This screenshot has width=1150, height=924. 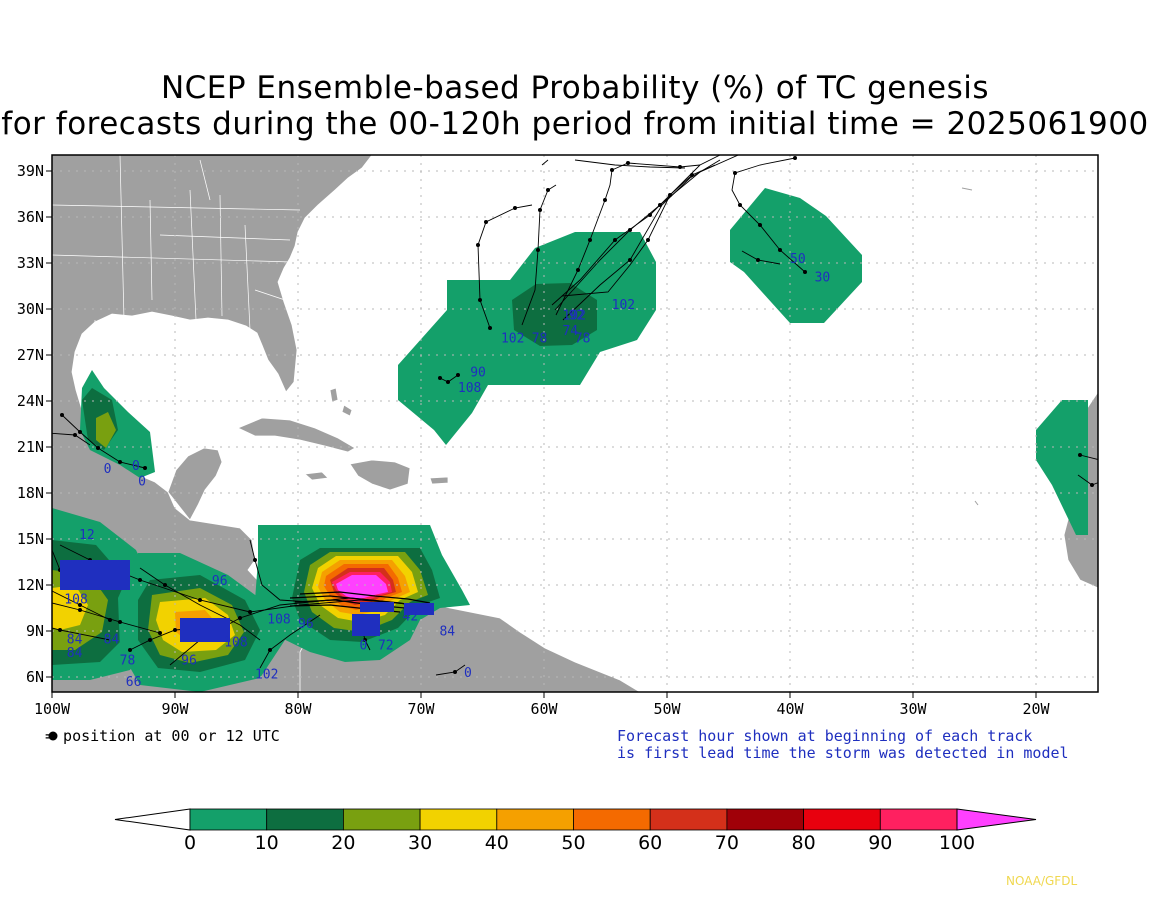 I want to click on colorbar-label: 30, so click(x=420, y=843).